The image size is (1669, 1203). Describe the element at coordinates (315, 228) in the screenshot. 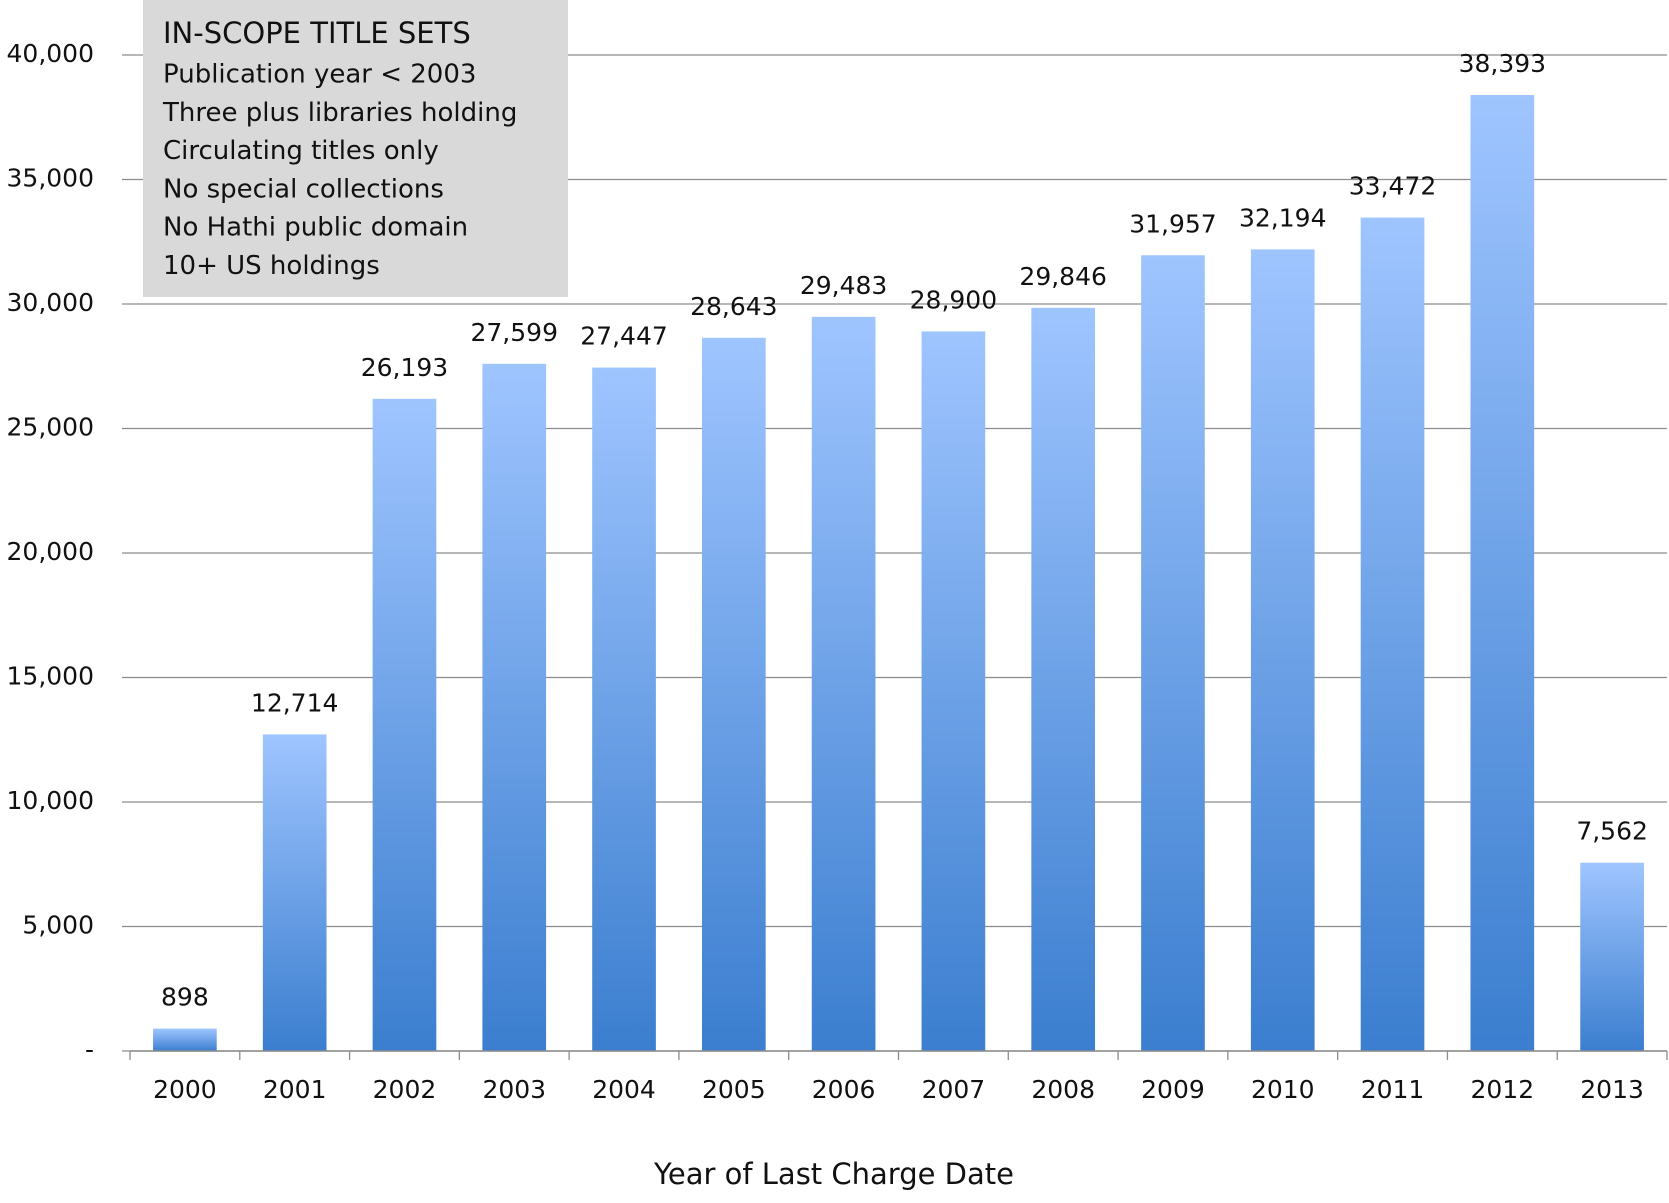

I see `annotation-line: No Hathi public domain` at that location.